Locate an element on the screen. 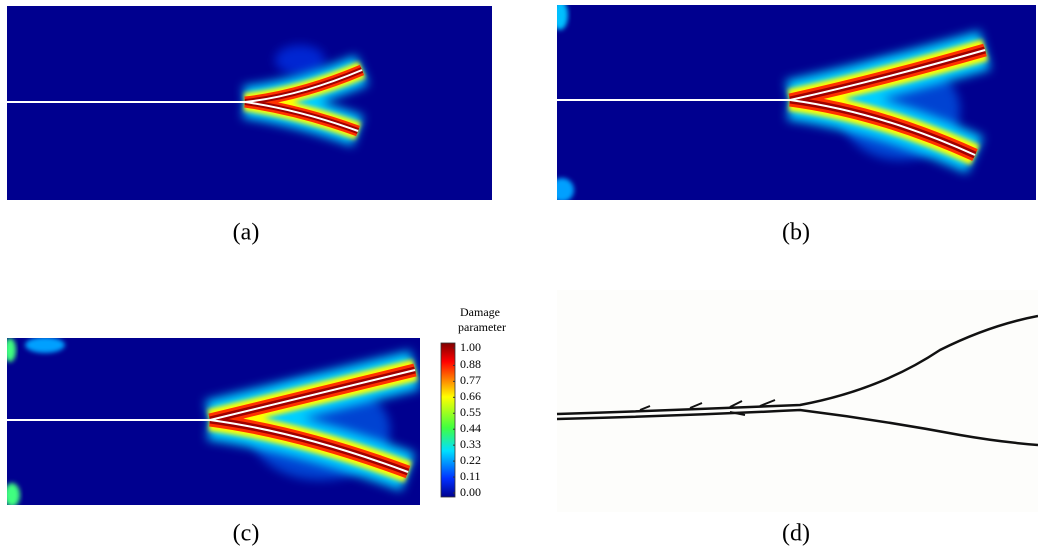 The image size is (1038, 554). panel-c is located at coordinates (213, 421).